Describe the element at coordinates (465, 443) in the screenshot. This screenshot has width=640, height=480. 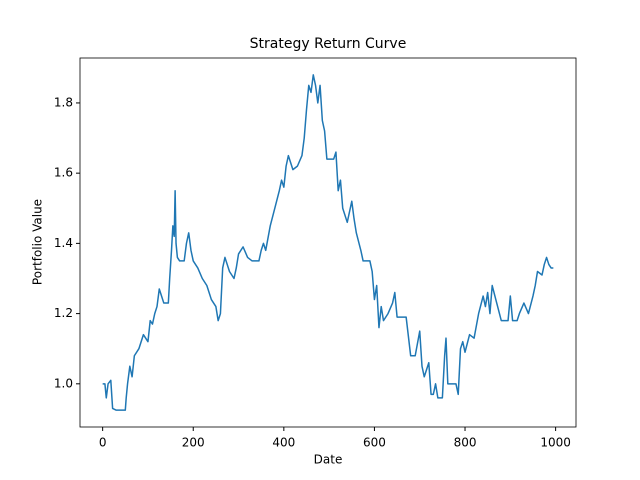
I see `x-tick-label: 800` at that location.